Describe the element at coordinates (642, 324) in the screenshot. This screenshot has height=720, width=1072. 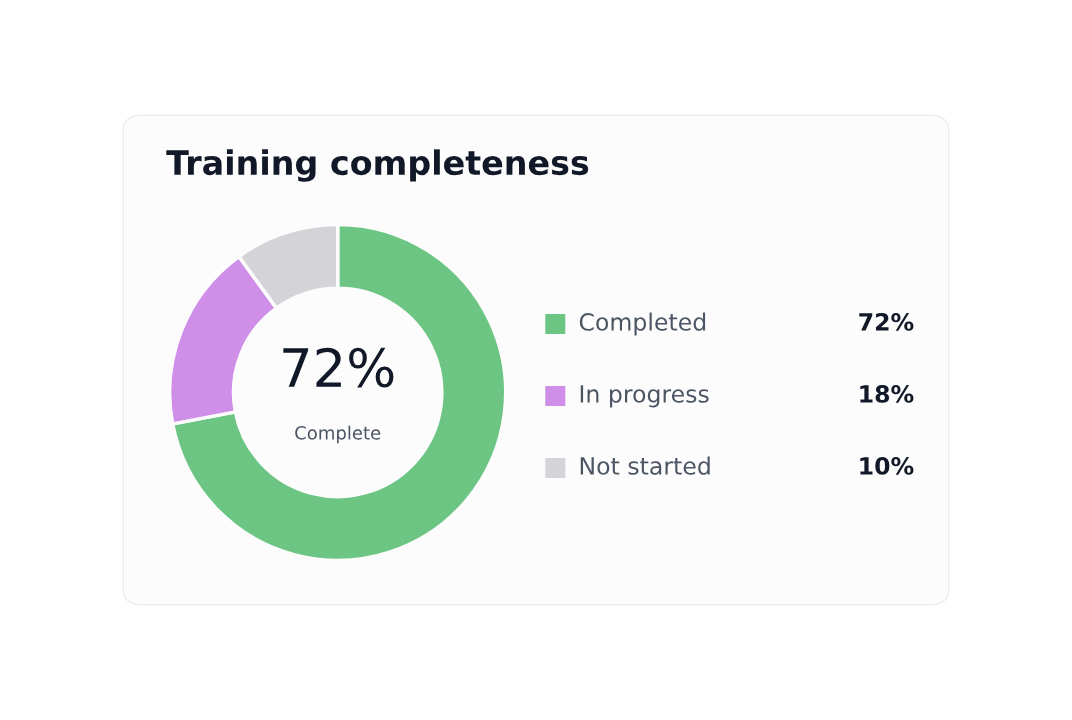
I see `legend-label: Completed` at that location.